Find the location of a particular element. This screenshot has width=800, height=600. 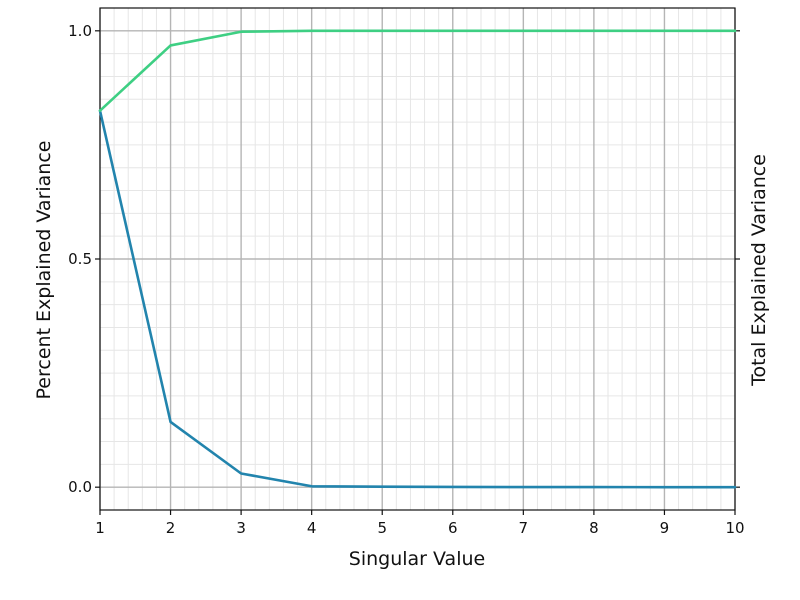

x-axis-label: Singular Value is located at coordinates (417, 559).